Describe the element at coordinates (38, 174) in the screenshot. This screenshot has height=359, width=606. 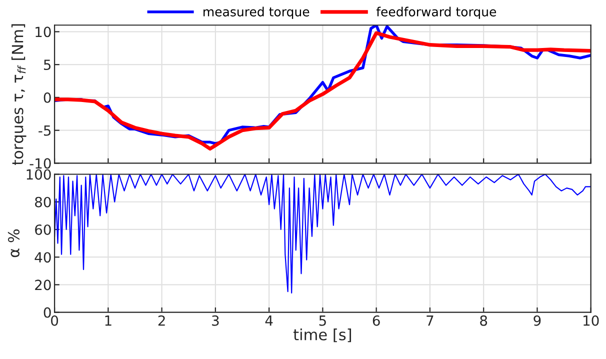
I see `y-tick-label: 100` at that location.